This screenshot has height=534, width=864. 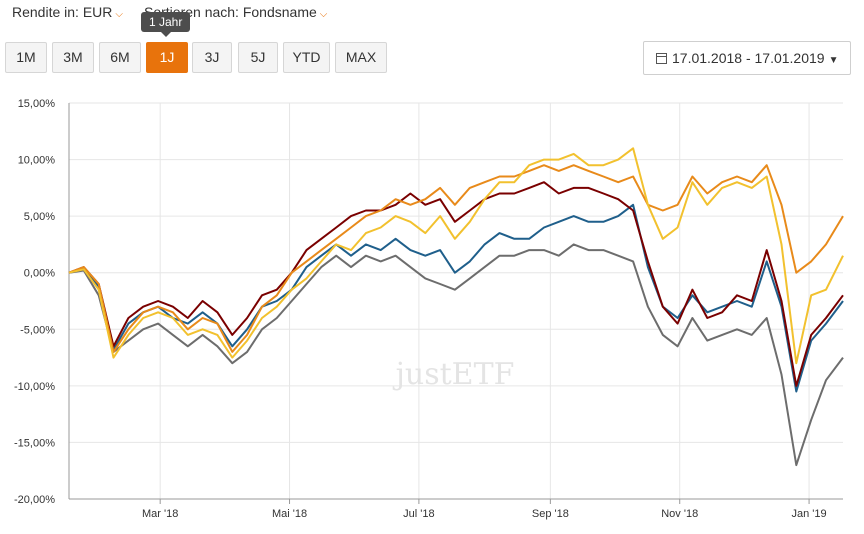 I want to click on date-range-label: 17.01.2018 - 17.01.2019, so click(x=748, y=58).